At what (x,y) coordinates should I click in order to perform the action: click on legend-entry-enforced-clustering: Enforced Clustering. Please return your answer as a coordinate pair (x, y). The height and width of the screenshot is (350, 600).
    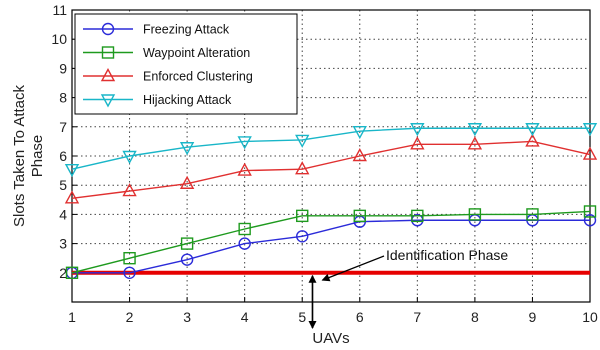
    Looking at the image, I should click on (168, 76).